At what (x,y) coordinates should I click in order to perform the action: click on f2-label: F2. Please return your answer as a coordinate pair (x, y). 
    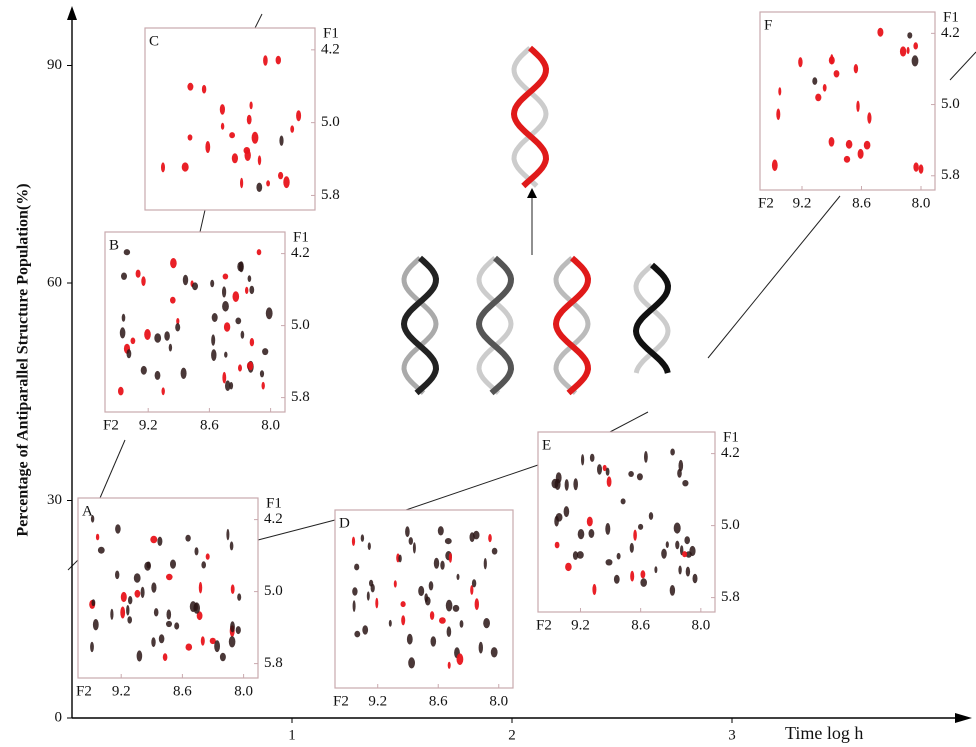
    Looking at the image, I should click on (341, 701).